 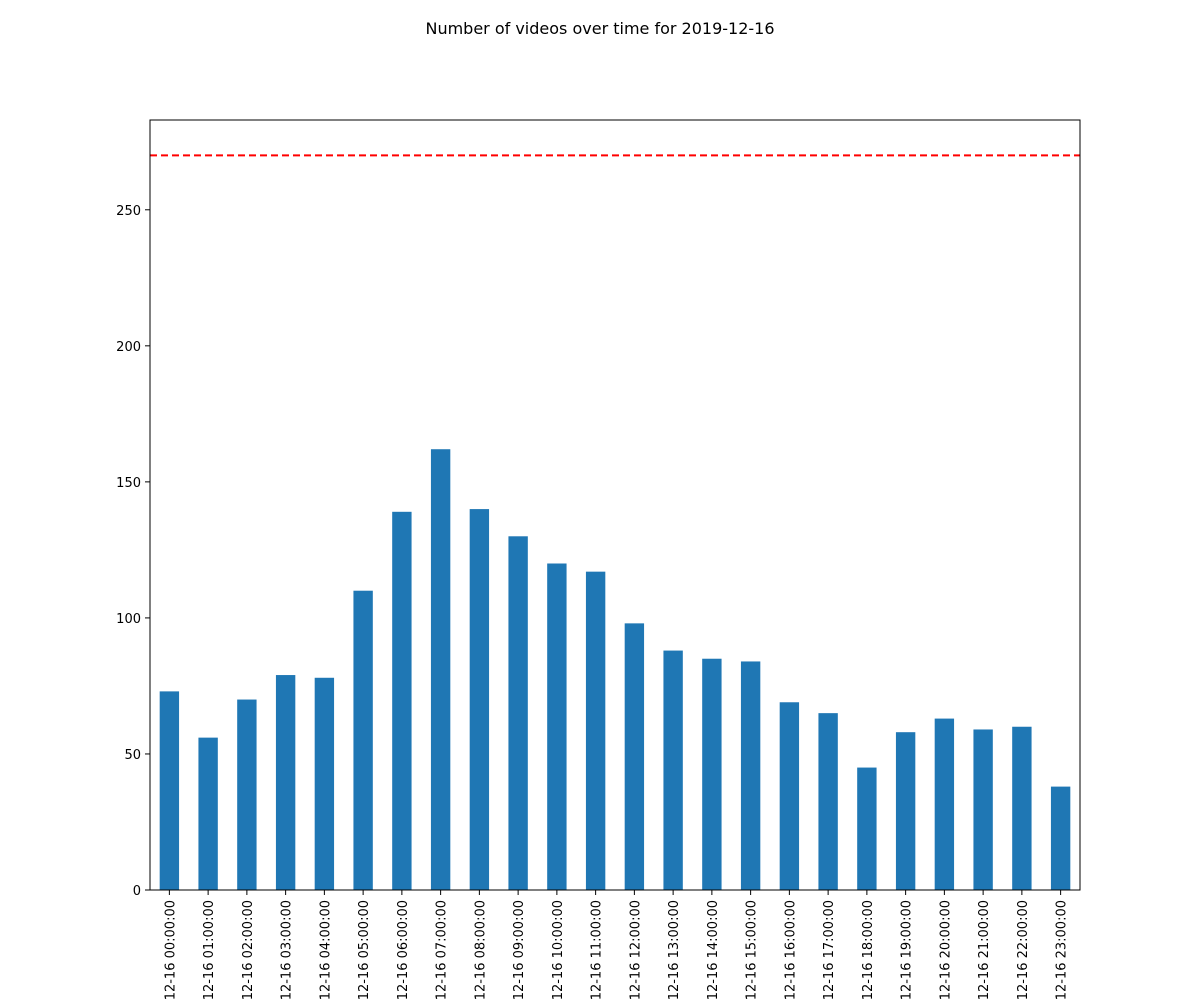 I want to click on x-tick-label: 2019-12-16 11:00:00, so click(x=597, y=950).